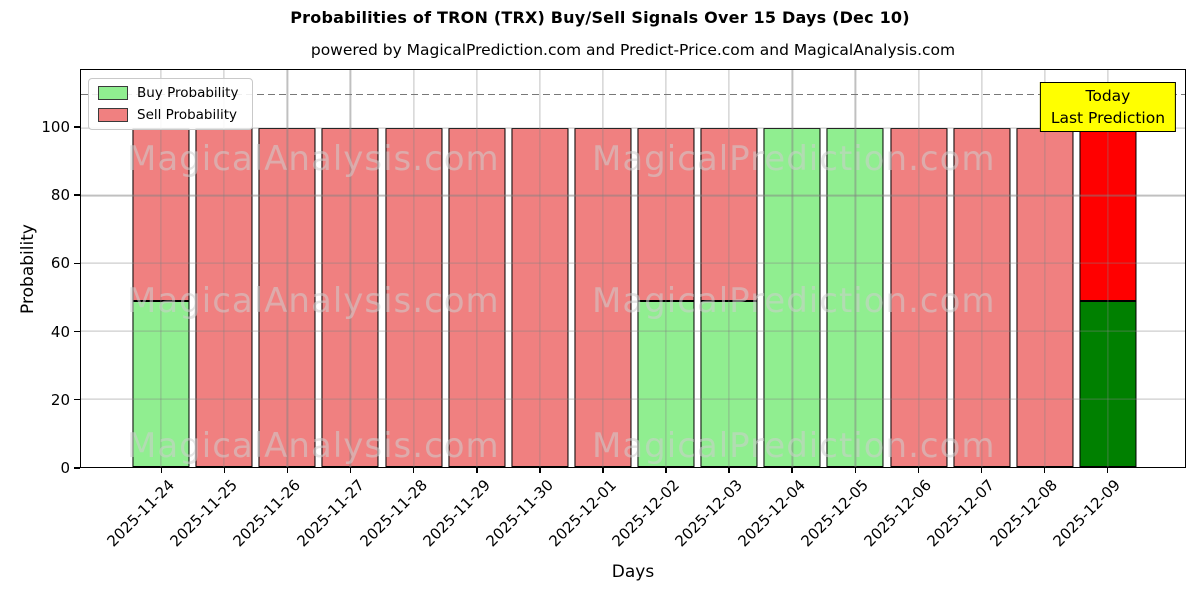  Describe the element at coordinates (60, 331) in the screenshot. I see `y-tick-label: 40` at that location.